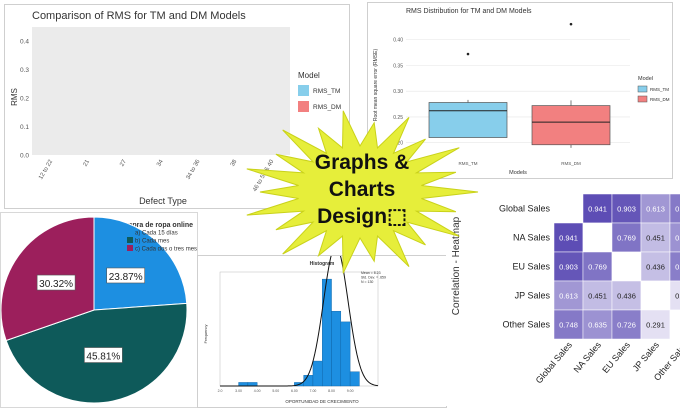  What do you see at coordinates (313, 391) in the screenshot?
I see `x-tick-label: 7.00` at bounding box center [313, 391].